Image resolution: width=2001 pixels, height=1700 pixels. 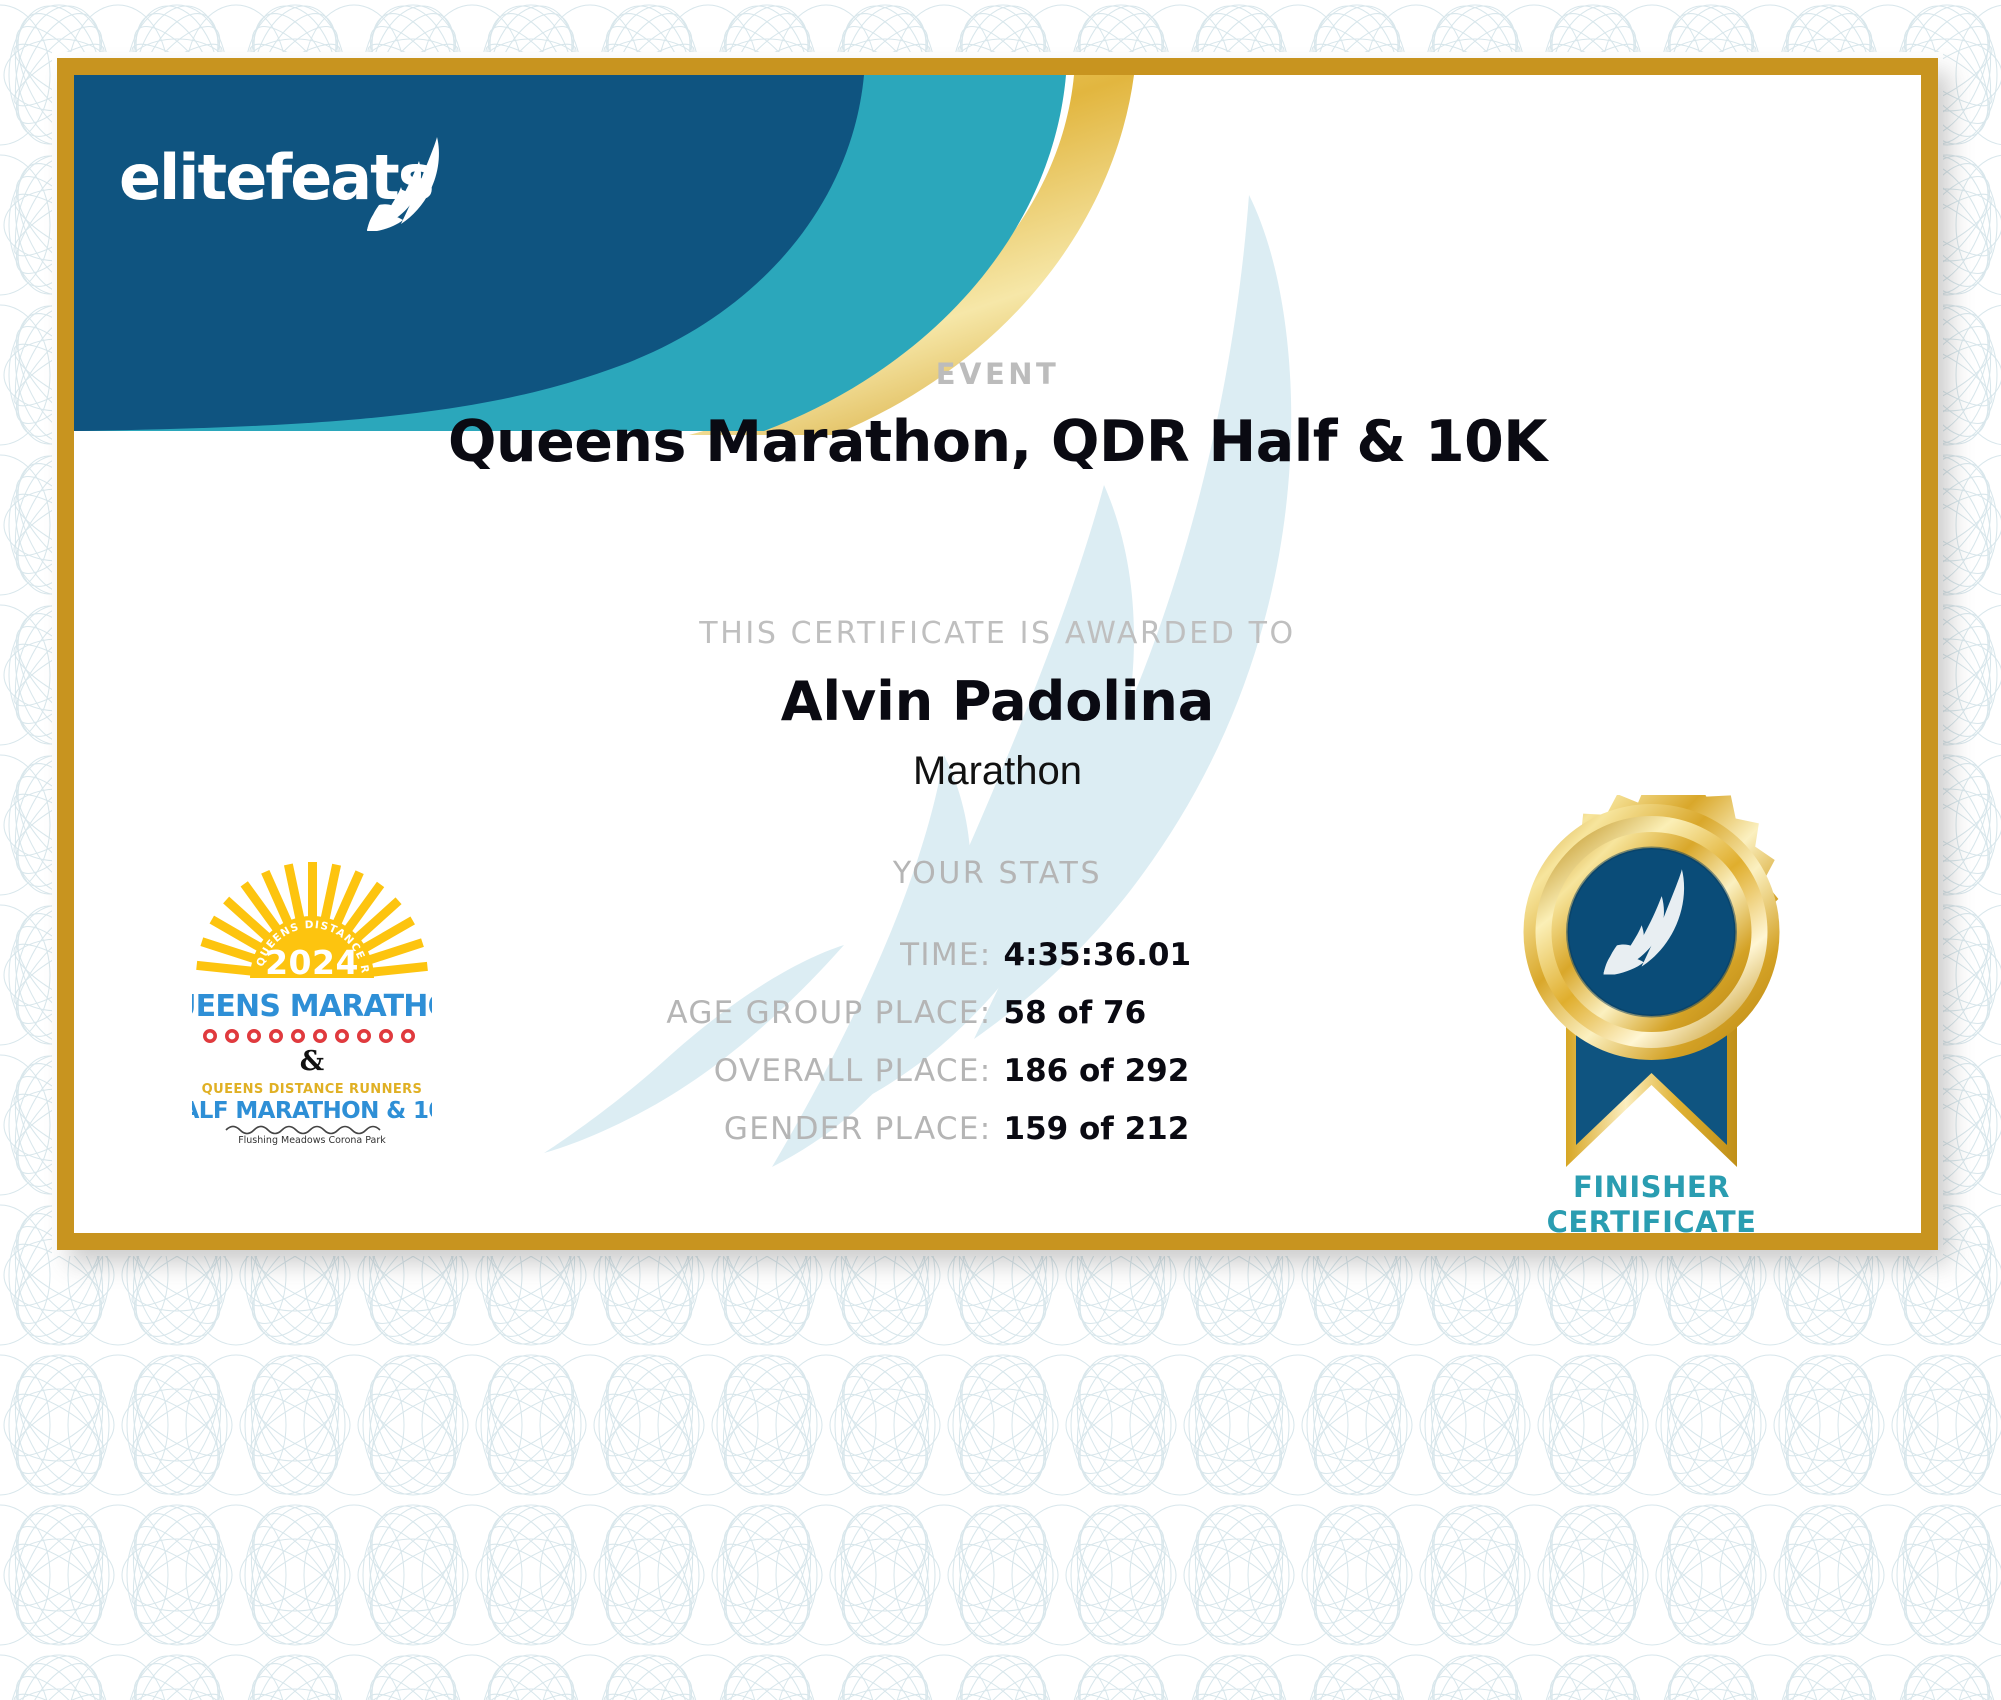 What do you see at coordinates (1651, 1218) in the screenshot?
I see `finisher-caption-line2: CERTIFICATE` at bounding box center [1651, 1218].